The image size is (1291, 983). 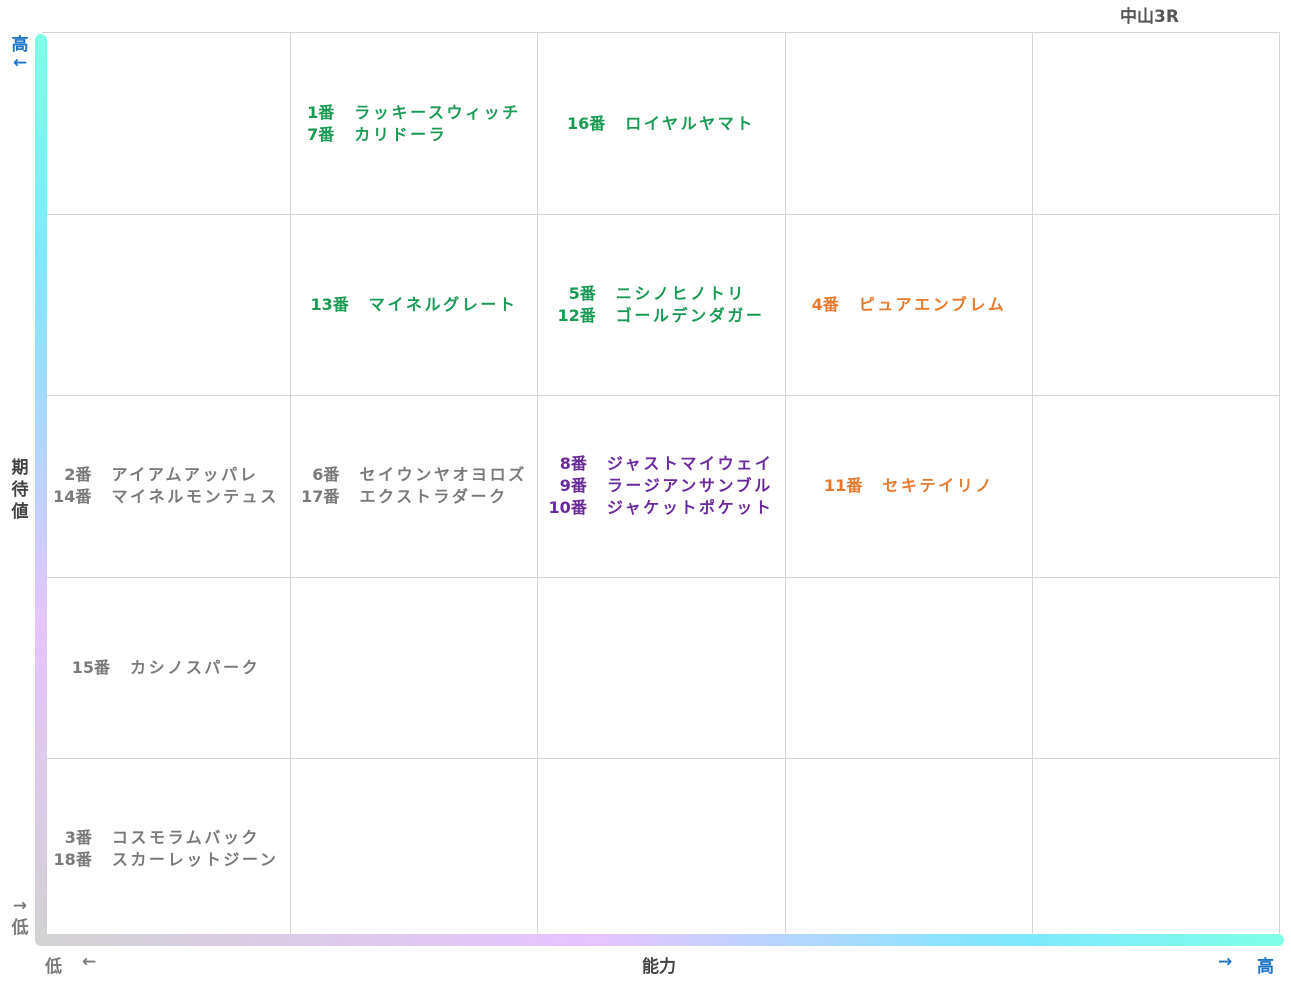 What do you see at coordinates (689, 485) in the screenshot?
I see `horse-name: ラージアンサンブル` at bounding box center [689, 485].